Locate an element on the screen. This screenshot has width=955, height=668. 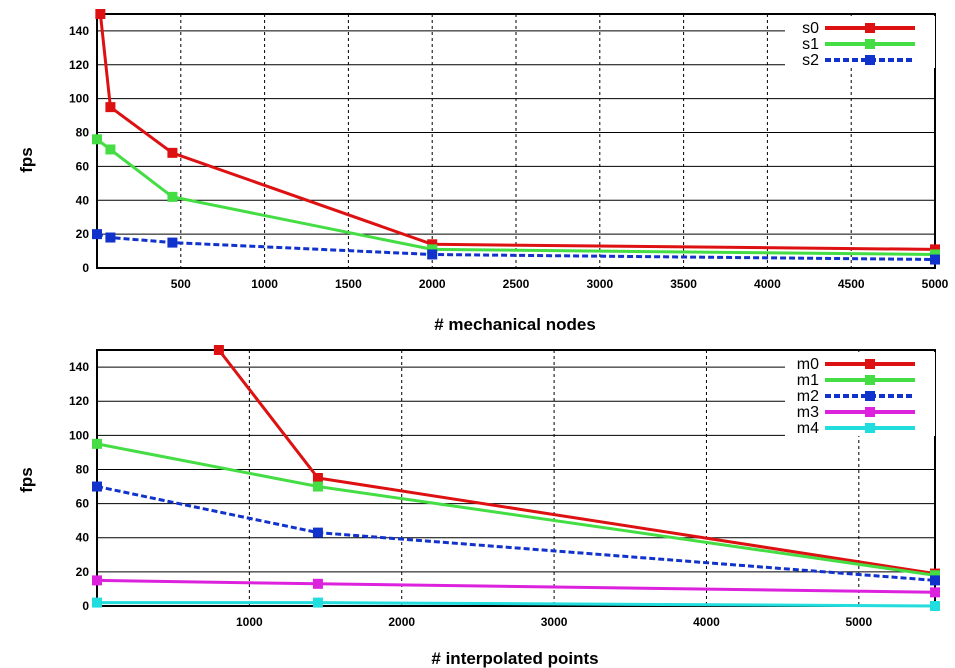
bottom-x-tick-label: 2000 is located at coordinates (401, 622).